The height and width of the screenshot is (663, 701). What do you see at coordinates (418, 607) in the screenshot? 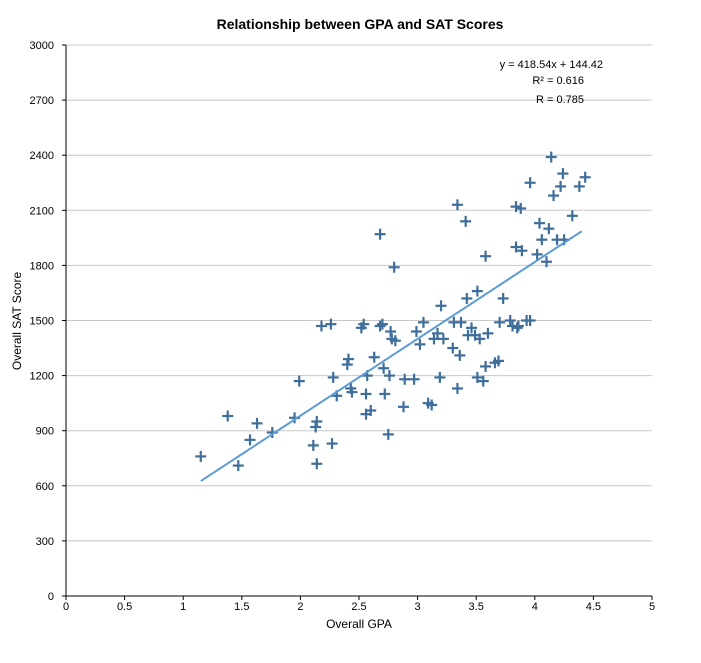
I see `x-tick-label: 3` at bounding box center [418, 607].